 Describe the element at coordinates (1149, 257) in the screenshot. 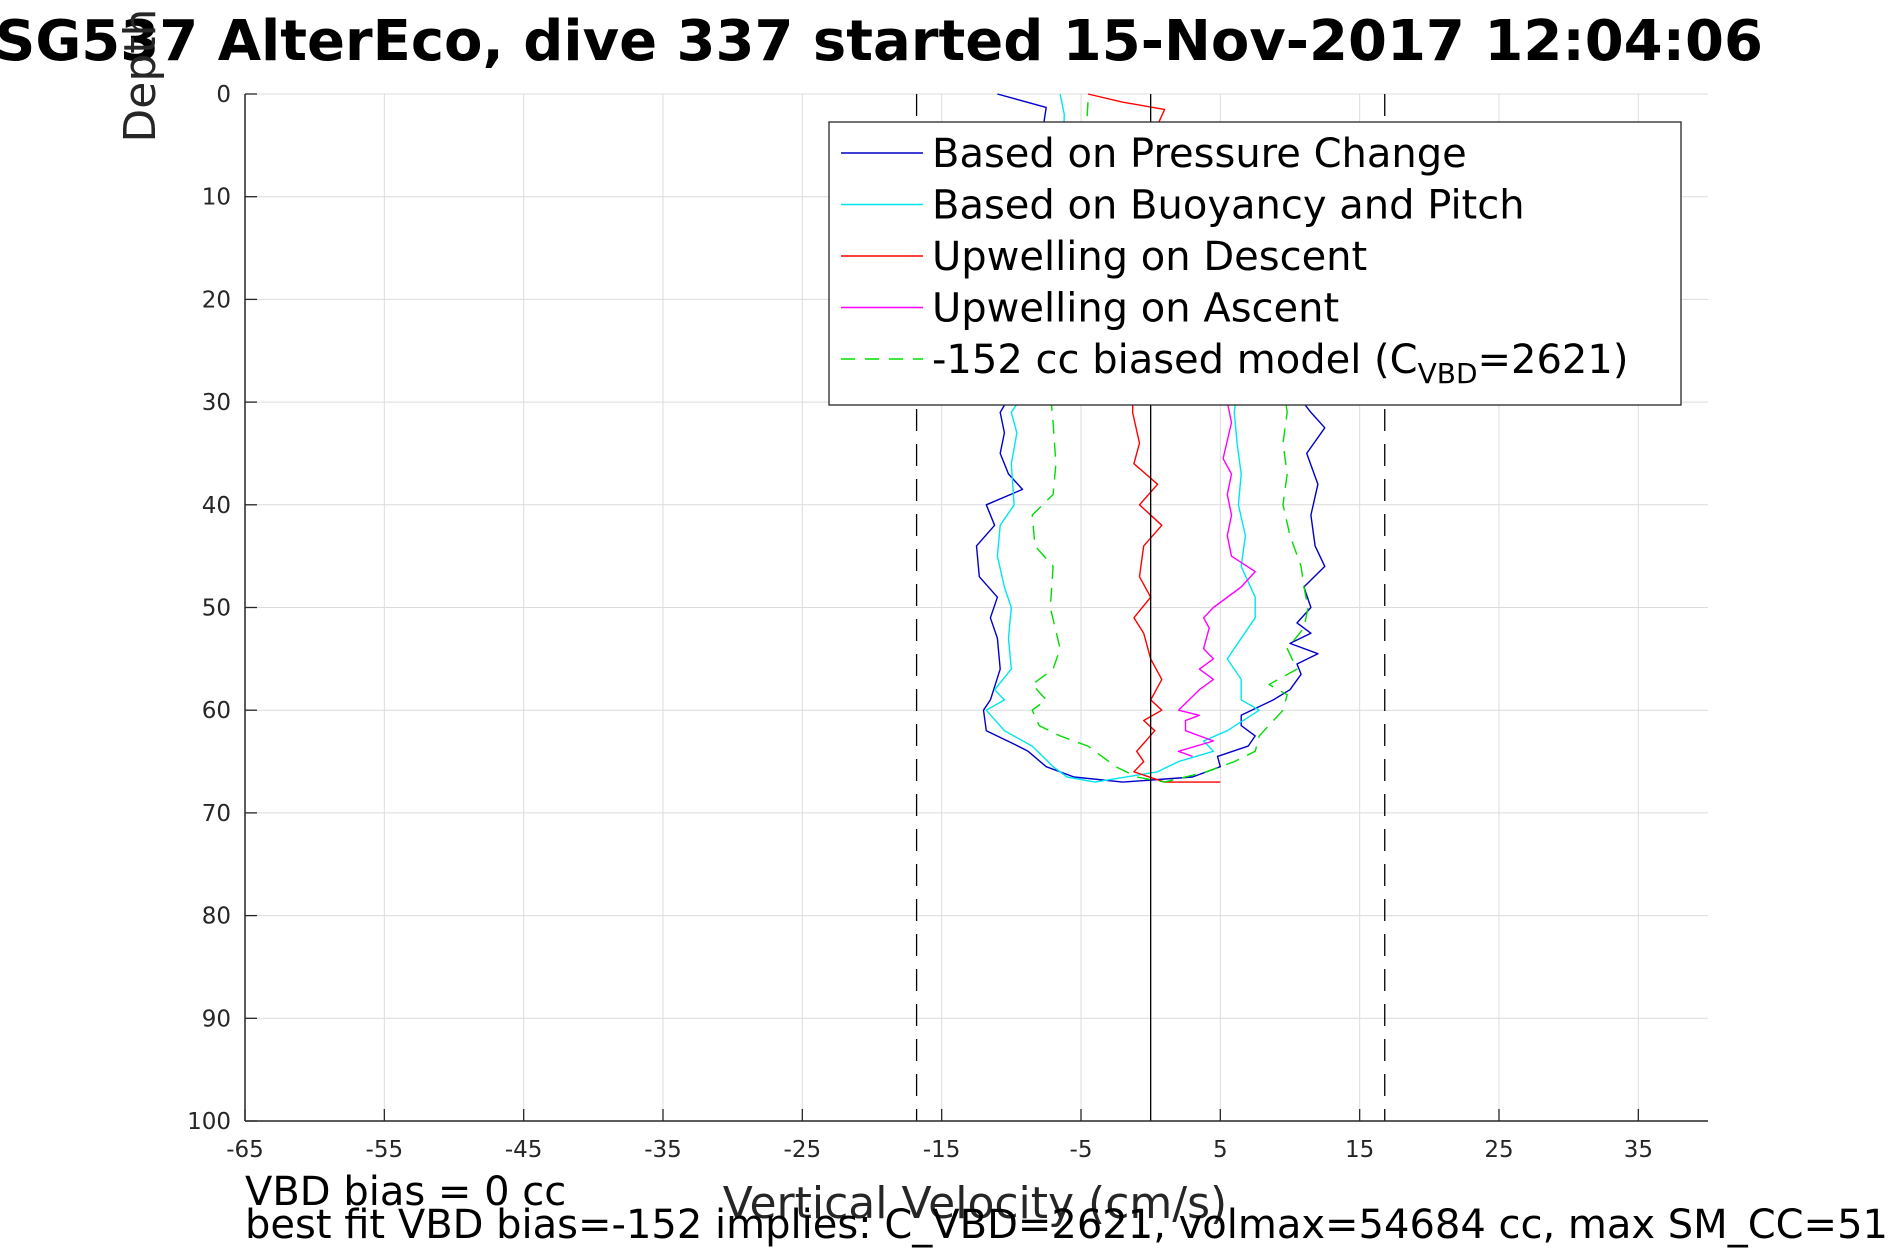

I see `legend-label-3: Upwelling on Descent` at that location.